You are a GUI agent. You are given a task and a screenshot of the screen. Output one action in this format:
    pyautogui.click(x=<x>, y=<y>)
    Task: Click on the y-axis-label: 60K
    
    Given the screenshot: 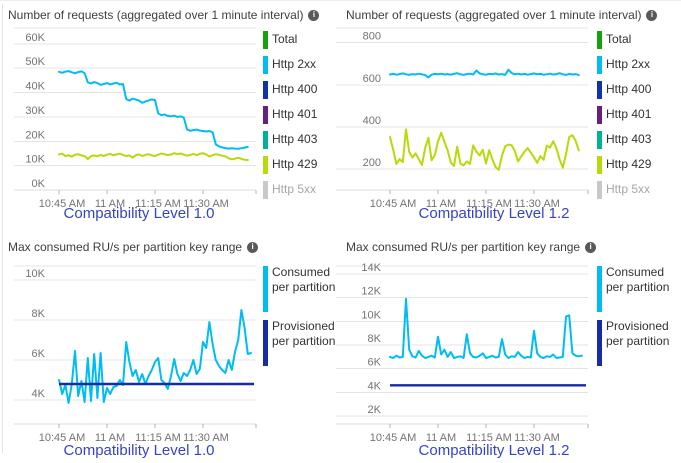 What is the action you would take?
    pyautogui.click(x=35, y=38)
    